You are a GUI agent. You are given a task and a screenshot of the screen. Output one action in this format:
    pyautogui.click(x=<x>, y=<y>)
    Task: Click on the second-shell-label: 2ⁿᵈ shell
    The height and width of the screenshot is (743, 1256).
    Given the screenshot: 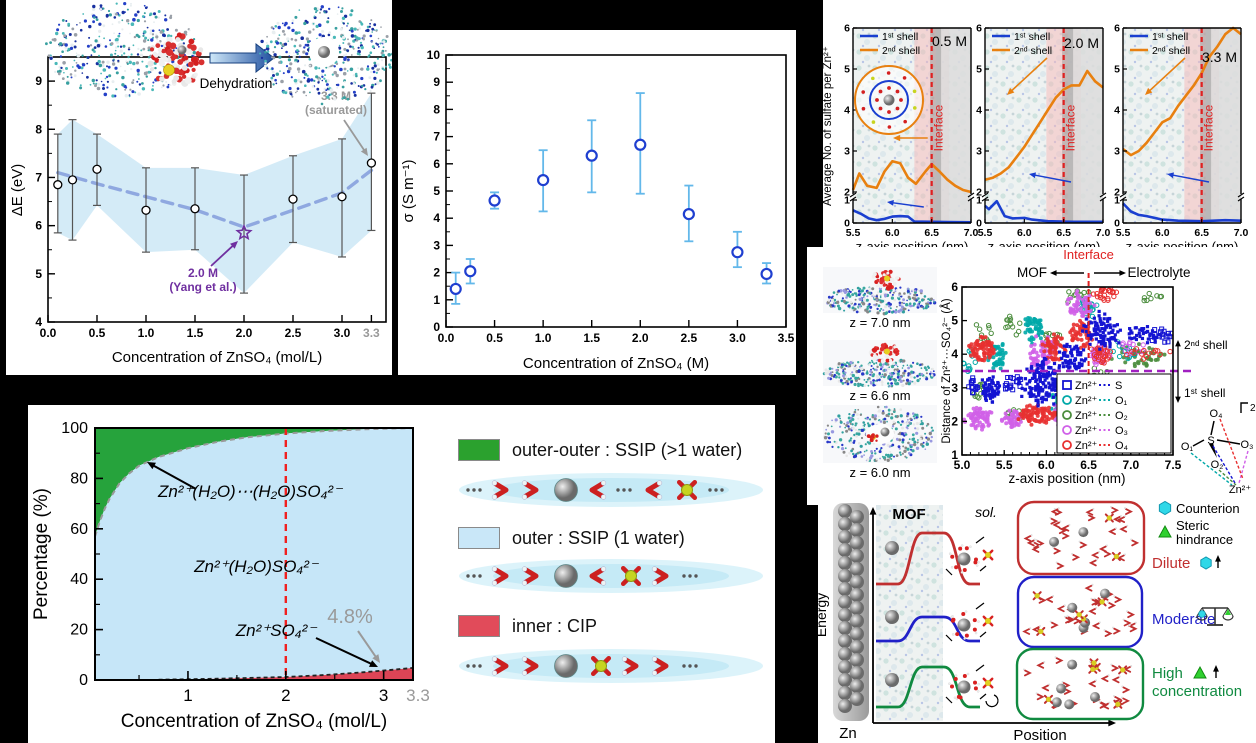 What is the action you would take?
    pyautogui.click(x=1206, y=345)
    